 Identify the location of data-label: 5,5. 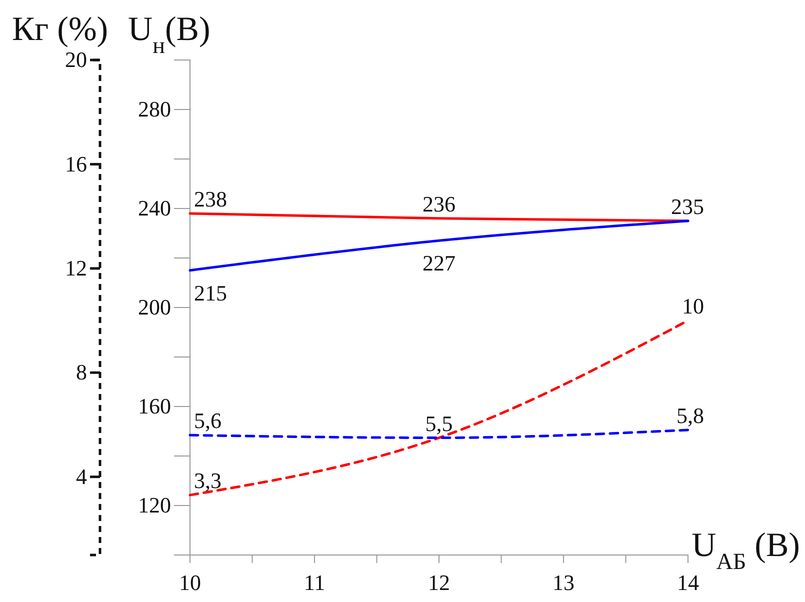
(439, 423).